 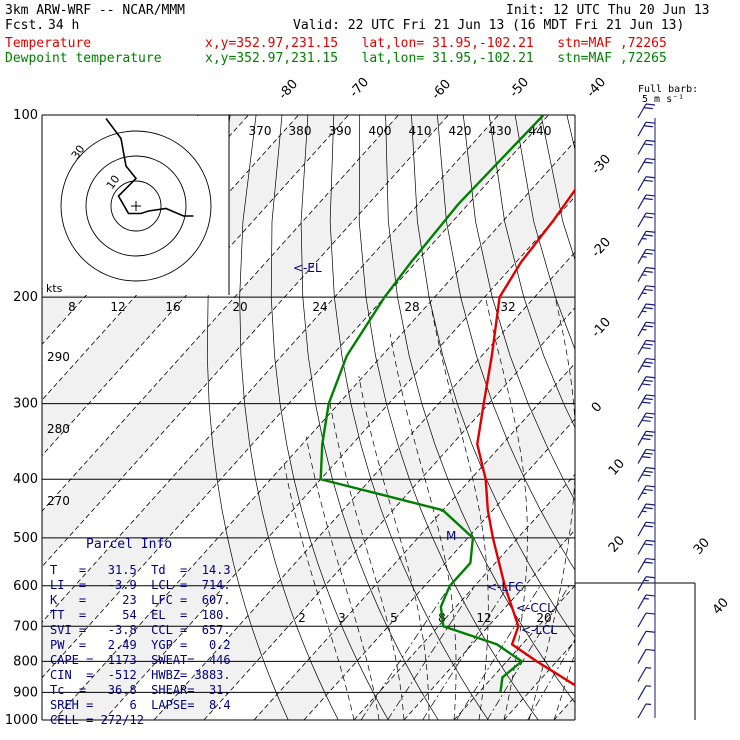 I want to click on hodograph-ring, so click(x=136, y=206).